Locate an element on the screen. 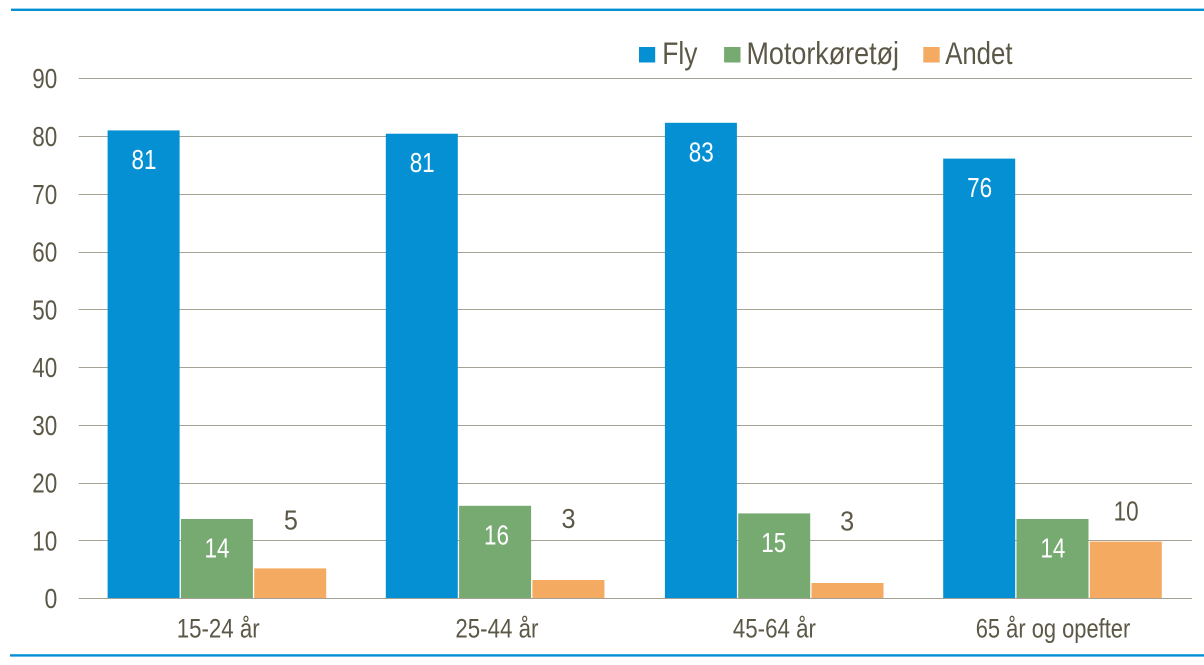  svg-text: 0 is located at coordinates (51, 598).